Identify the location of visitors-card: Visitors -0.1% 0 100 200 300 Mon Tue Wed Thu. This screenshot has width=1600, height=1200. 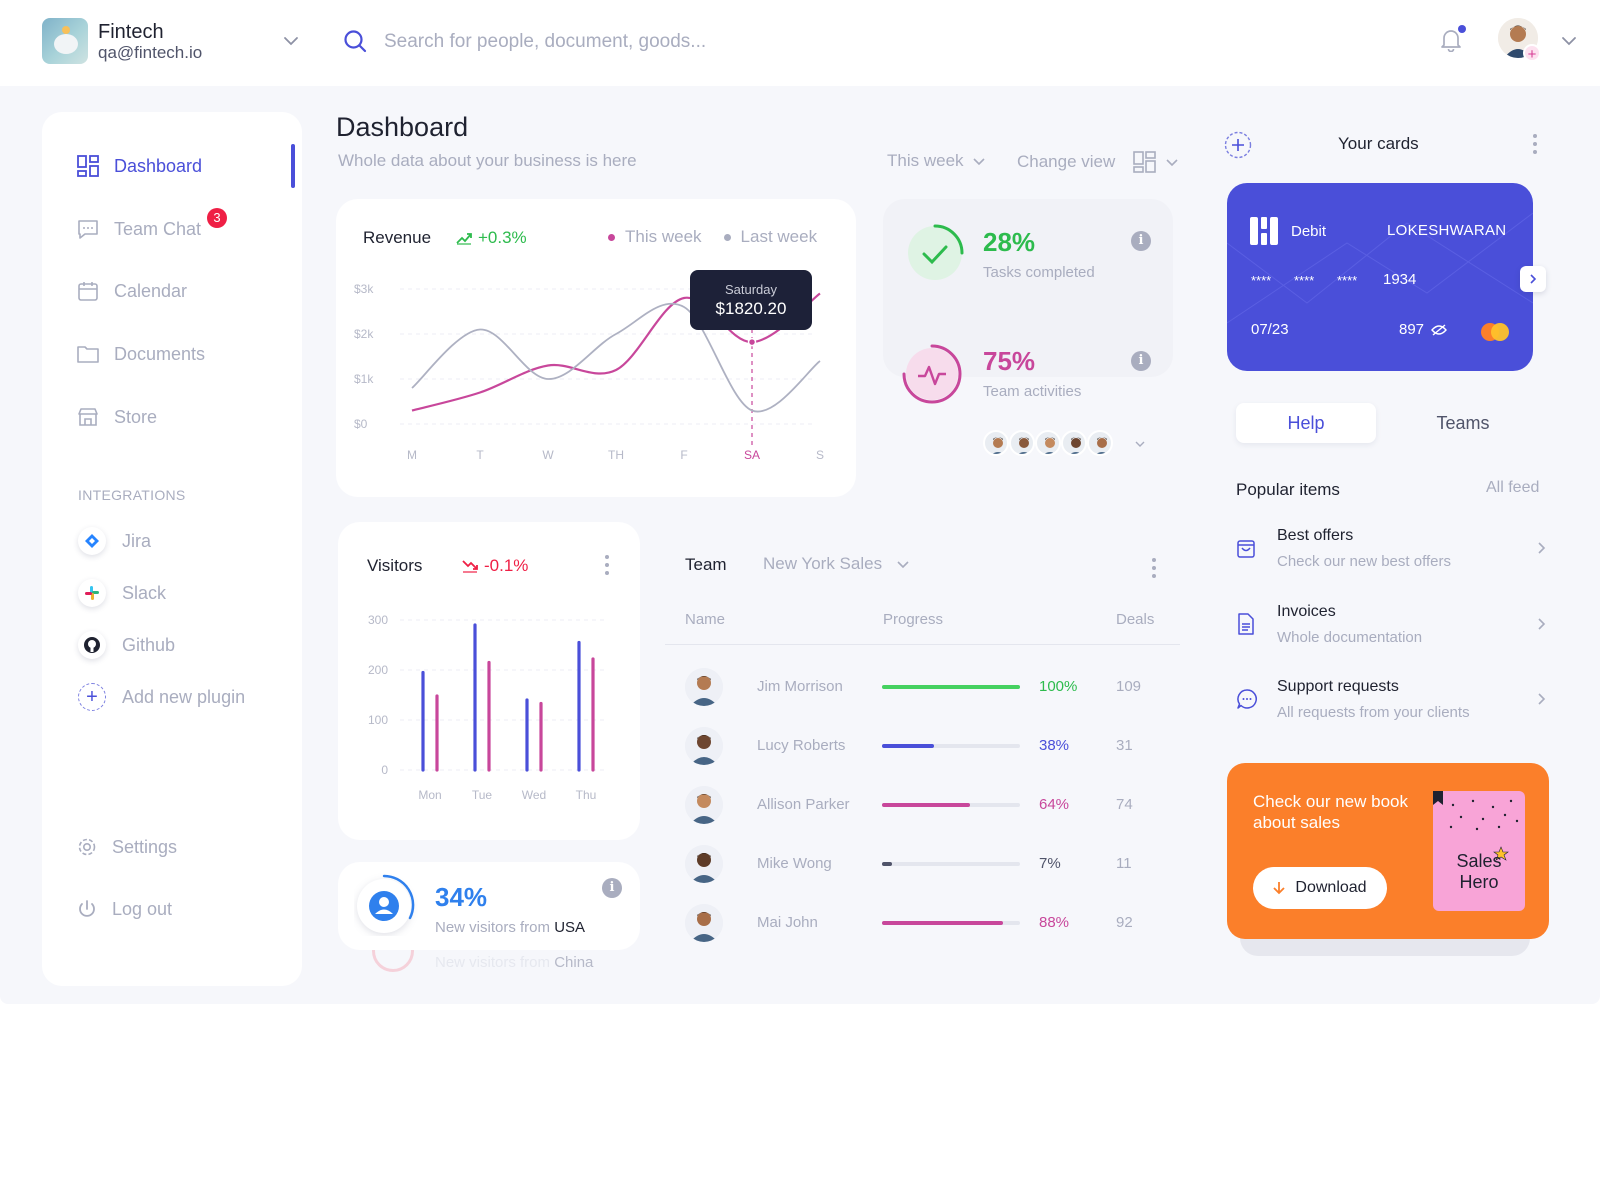
(489, 681).